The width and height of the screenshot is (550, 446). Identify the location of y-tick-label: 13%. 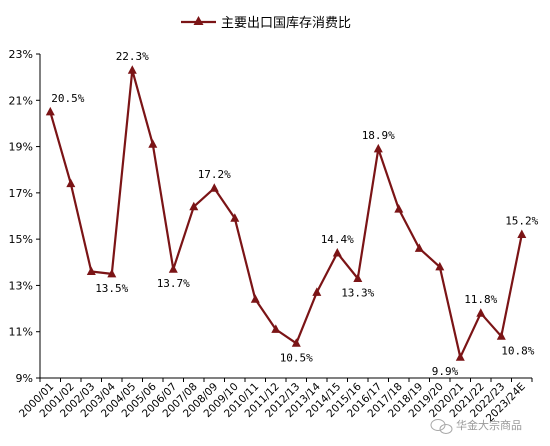
(21, 285).